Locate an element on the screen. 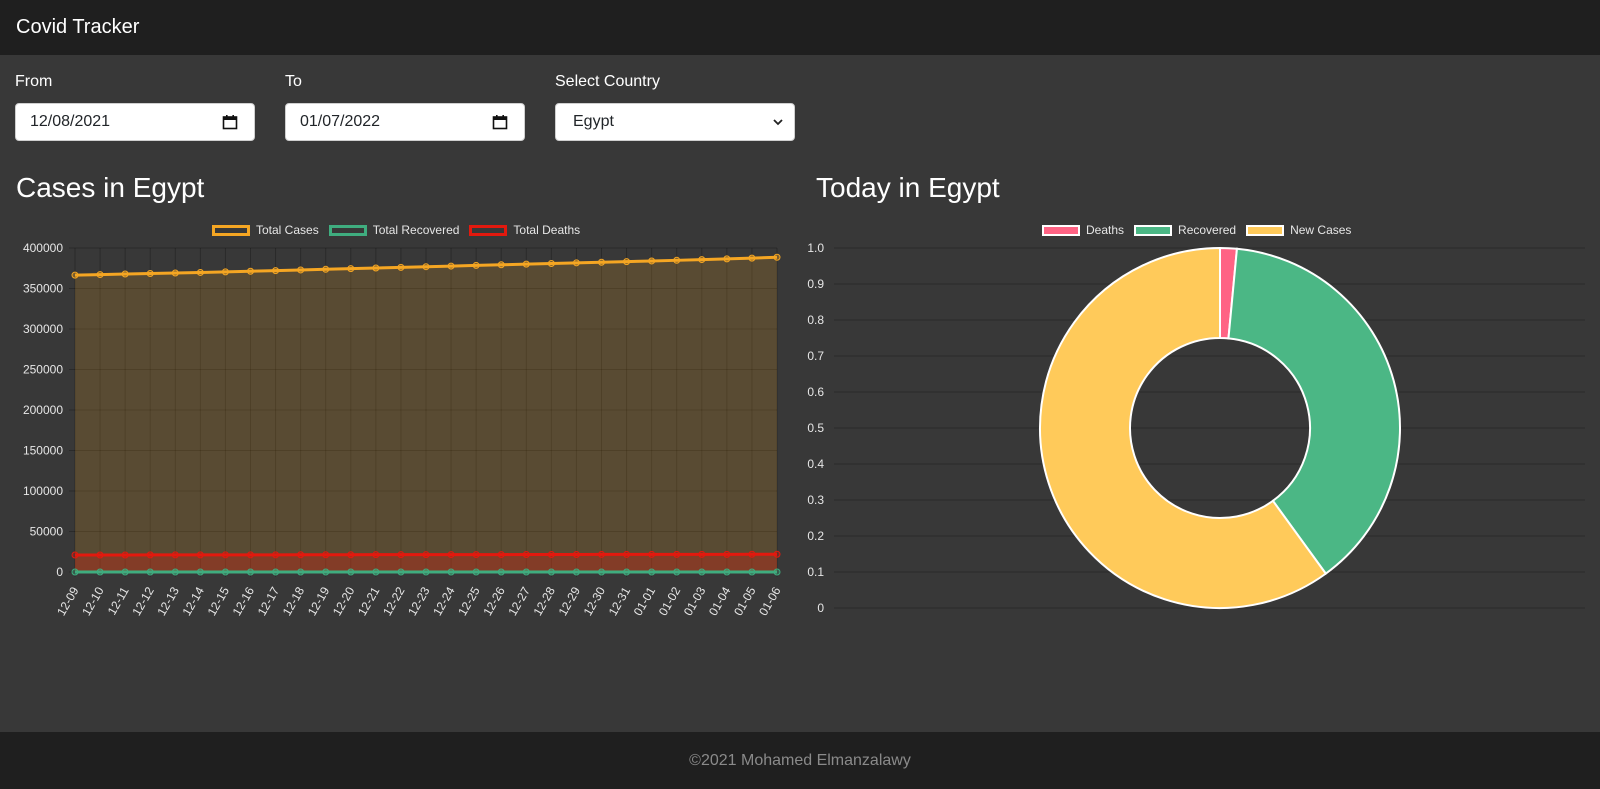  legend-item-total-recovered: Total Recovered is located at coordinates (393, 230).